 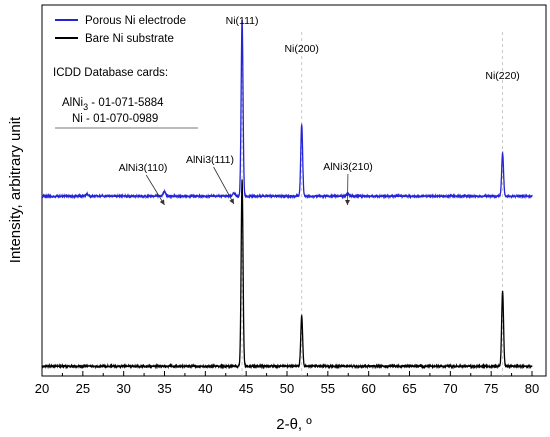 What do you see at coordinates (123, 388) in the screenshot?
I see `x-tick-label: 30` at bounding box center [123, 388].